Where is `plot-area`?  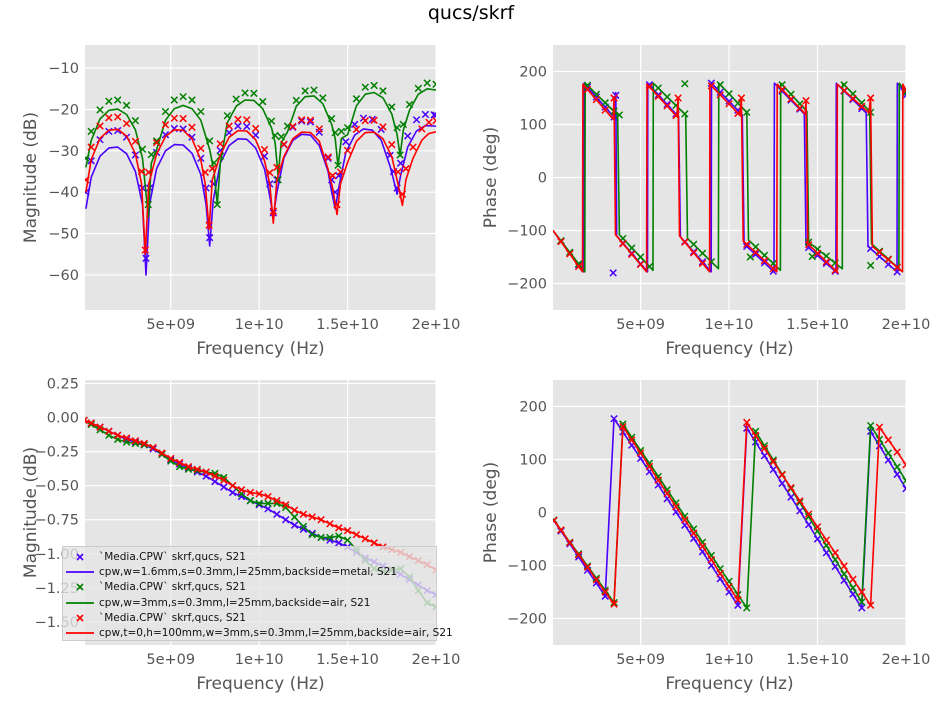
plot-area is located at coordinates (260, 177).